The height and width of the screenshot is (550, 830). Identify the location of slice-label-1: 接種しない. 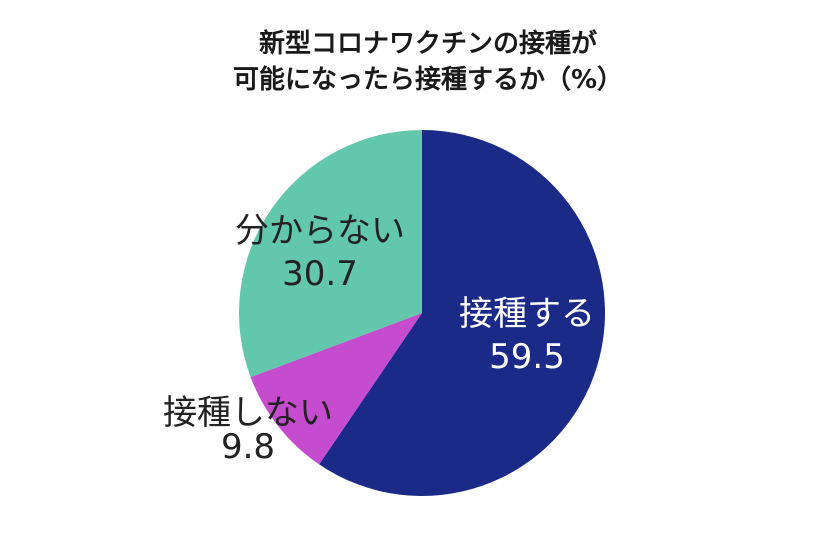
(248, 413).